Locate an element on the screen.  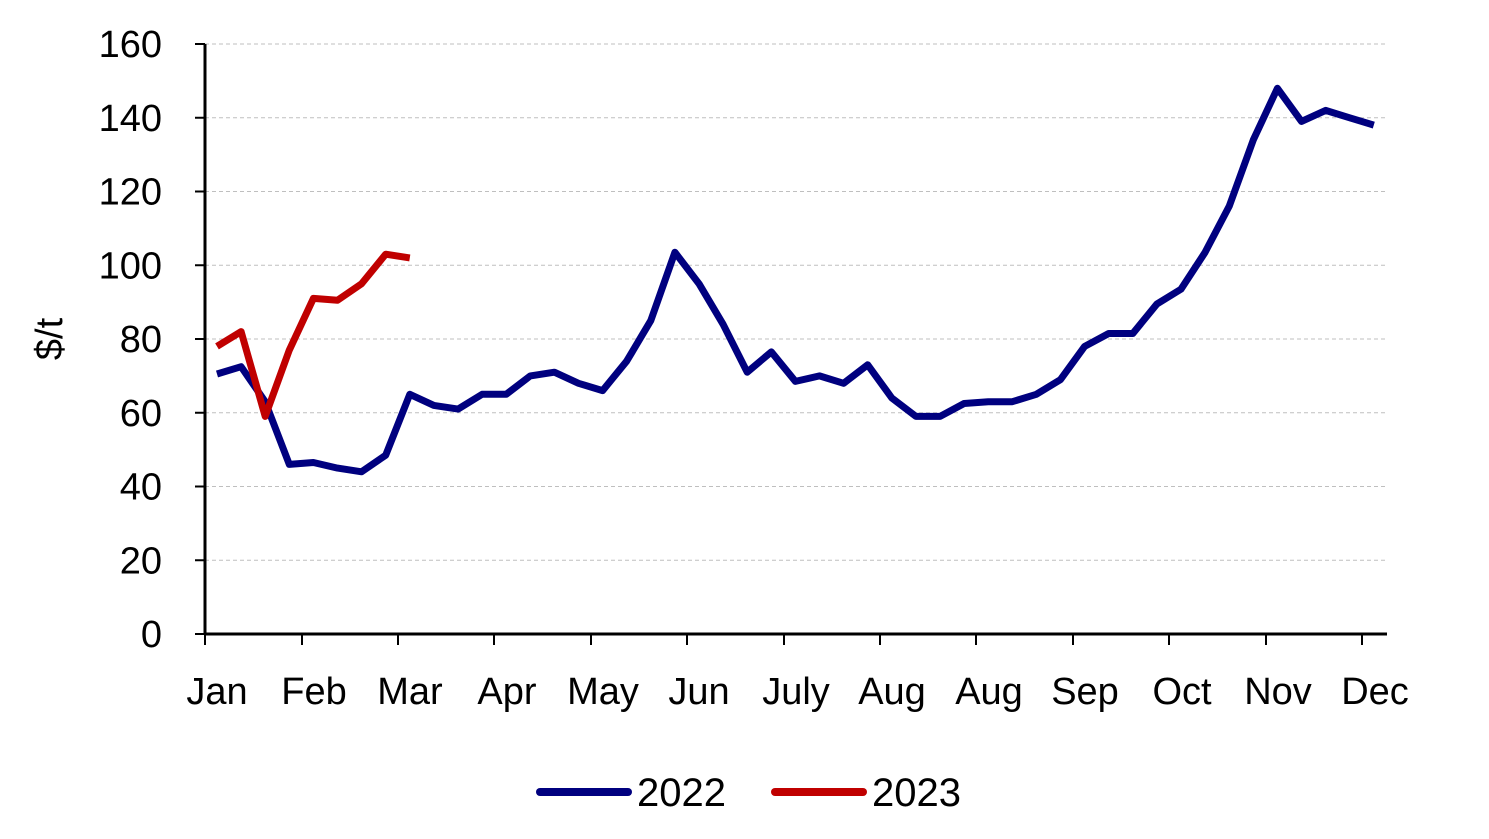
legend-label-2023: 2023 is located at coordinates (916, 793).